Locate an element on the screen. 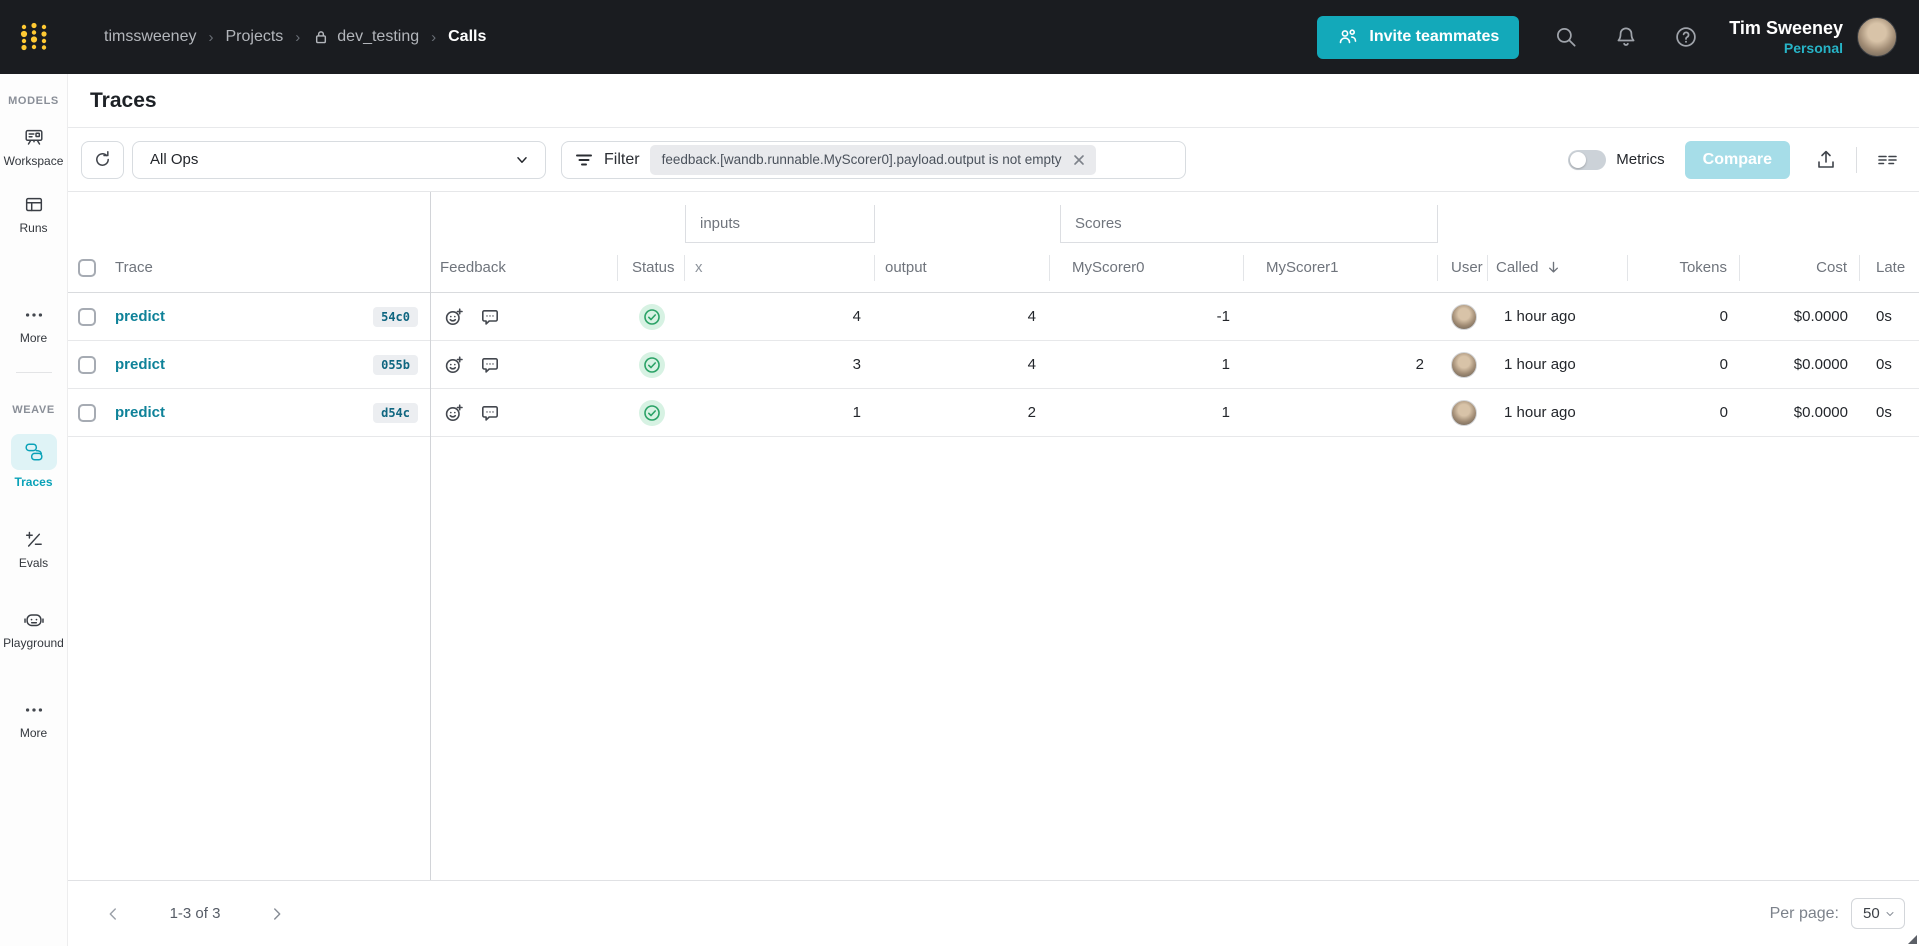  wandb-logo is located at coordinates (34, 37).